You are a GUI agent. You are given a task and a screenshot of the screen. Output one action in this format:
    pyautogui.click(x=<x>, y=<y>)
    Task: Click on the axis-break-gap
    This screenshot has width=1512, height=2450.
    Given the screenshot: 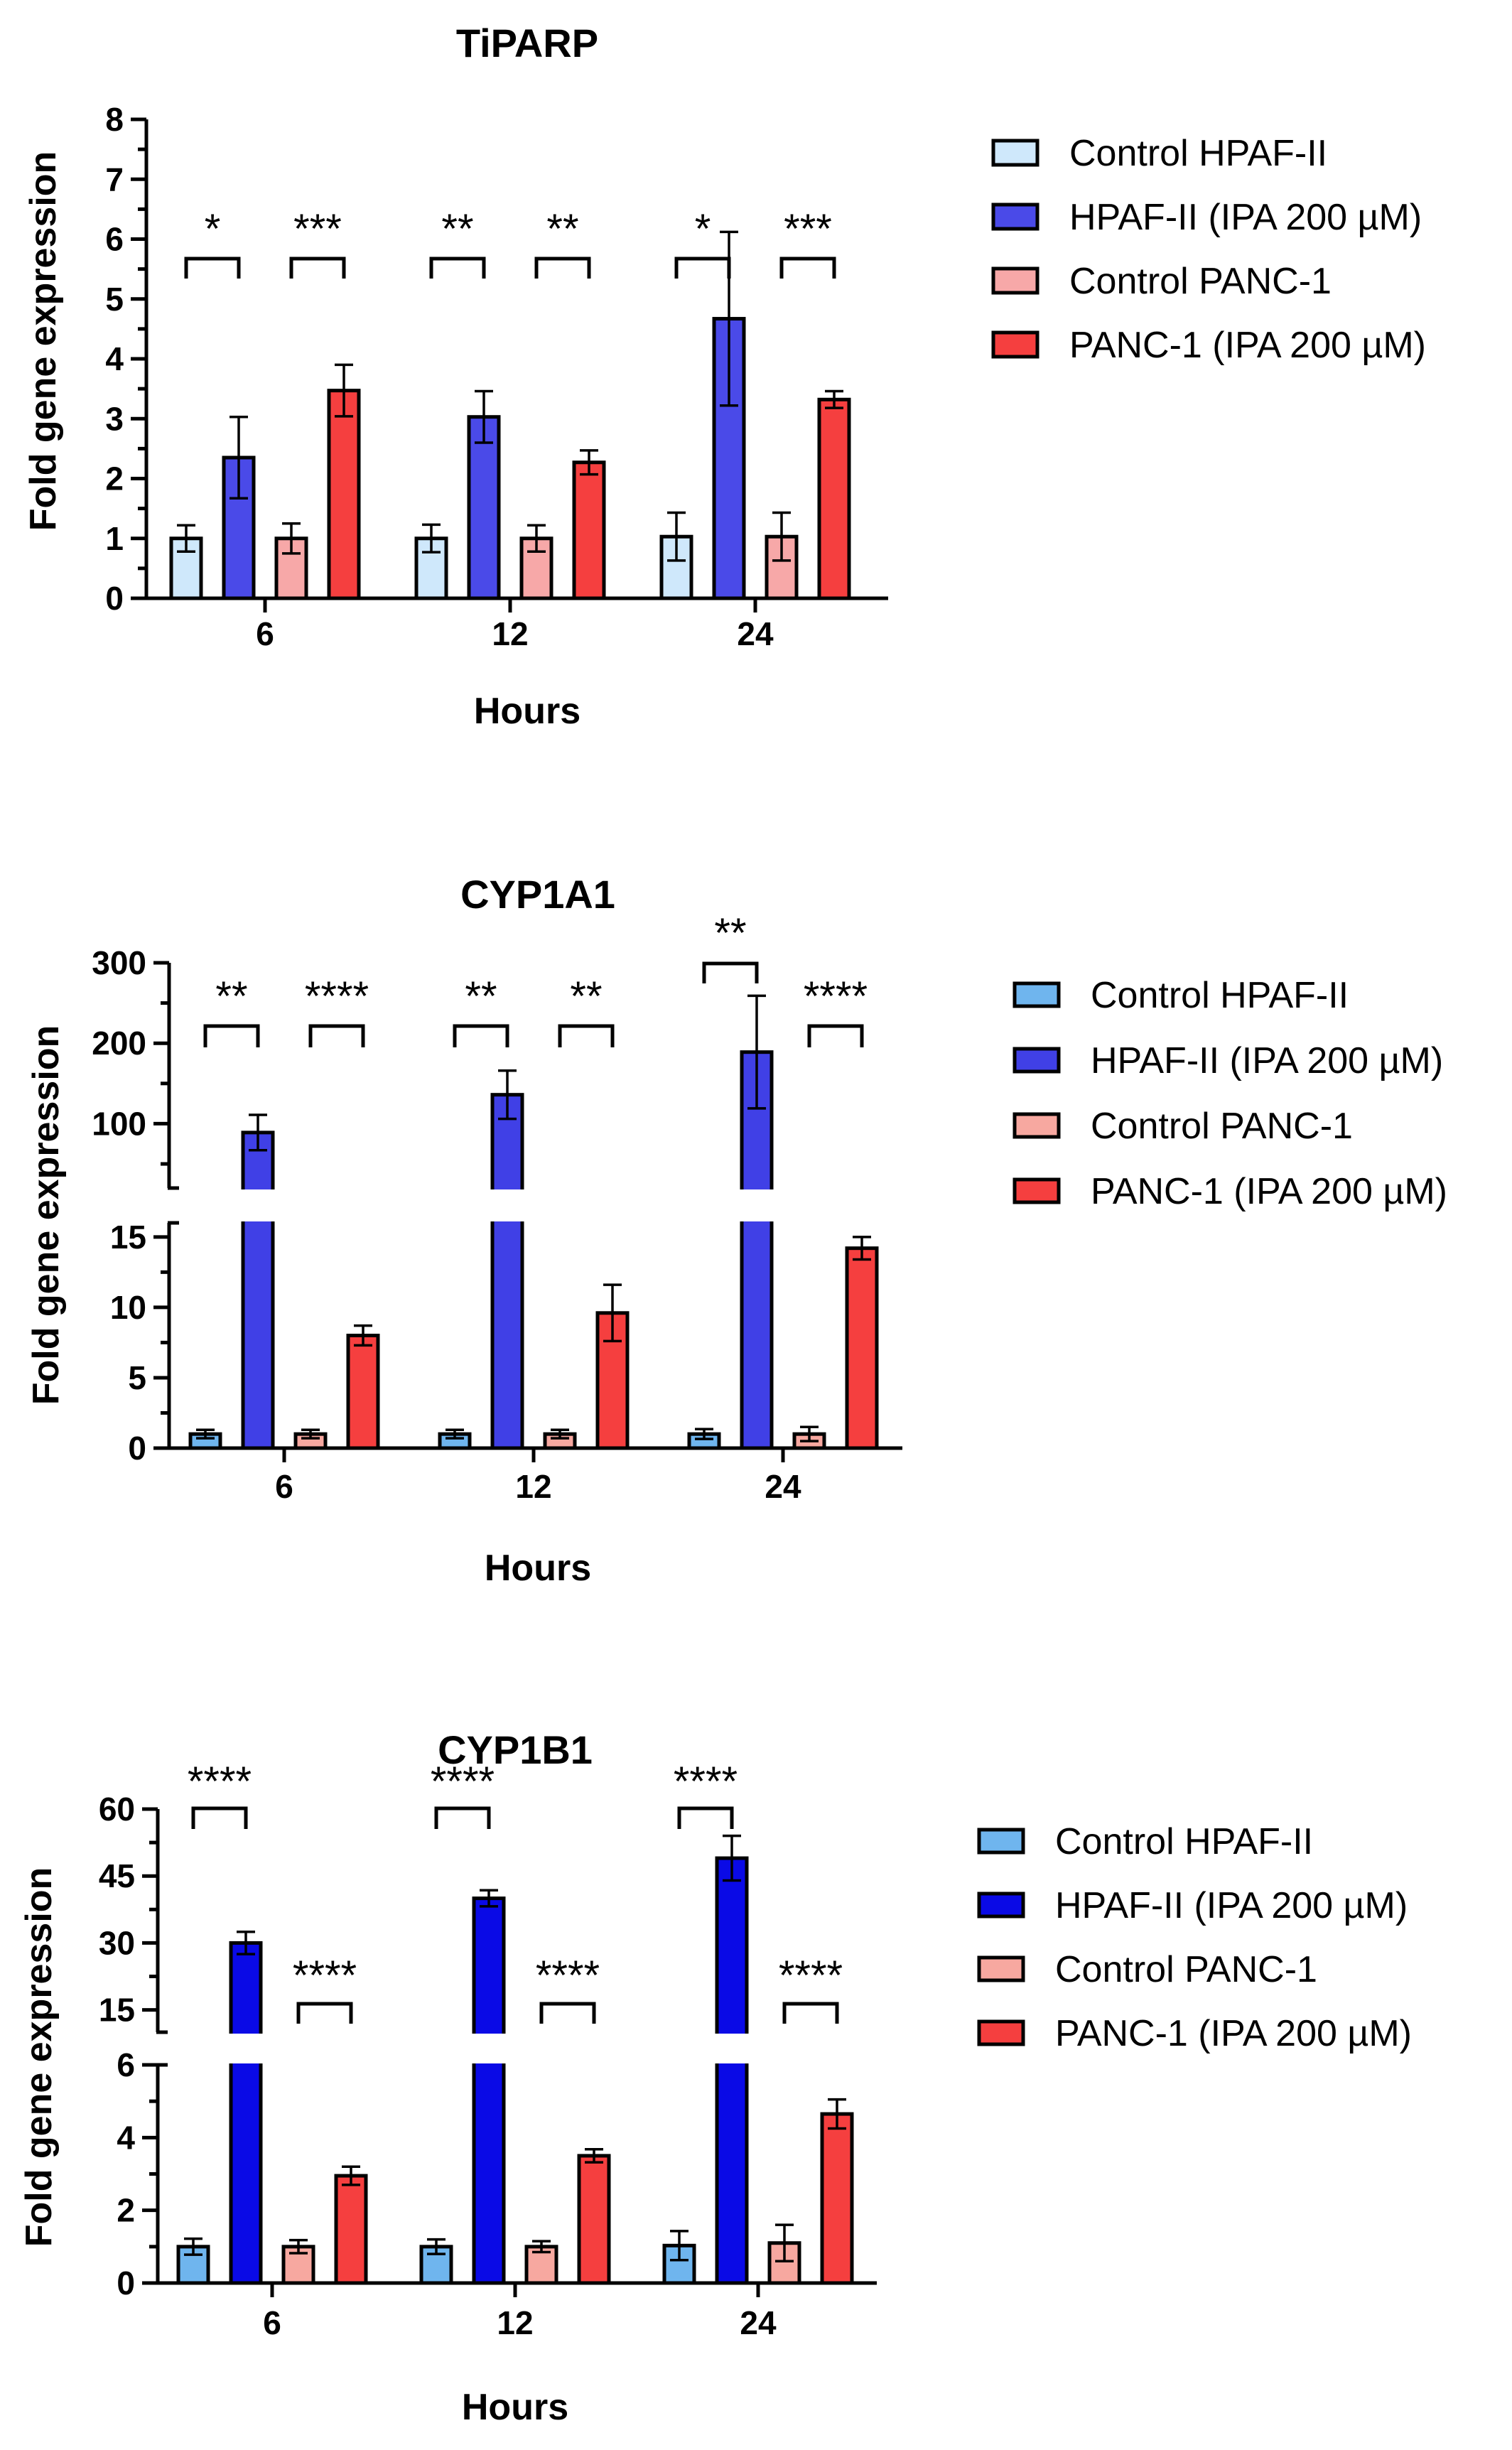 What is the action you would take?
    pyautogui.click(x=528, y=1205)
    